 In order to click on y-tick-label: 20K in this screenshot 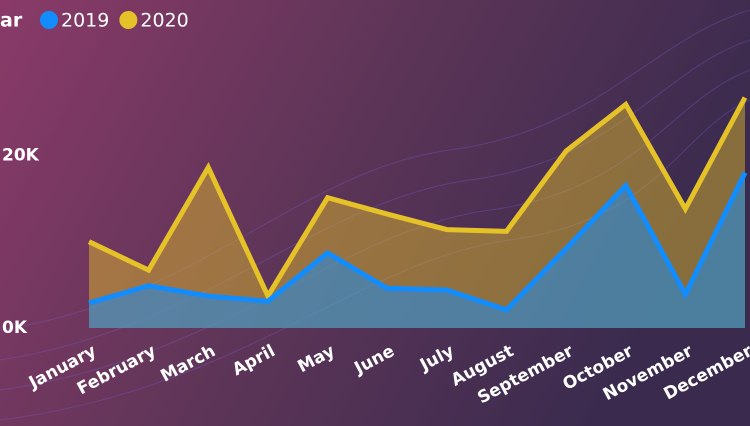, I will do `click(21, 155)`.